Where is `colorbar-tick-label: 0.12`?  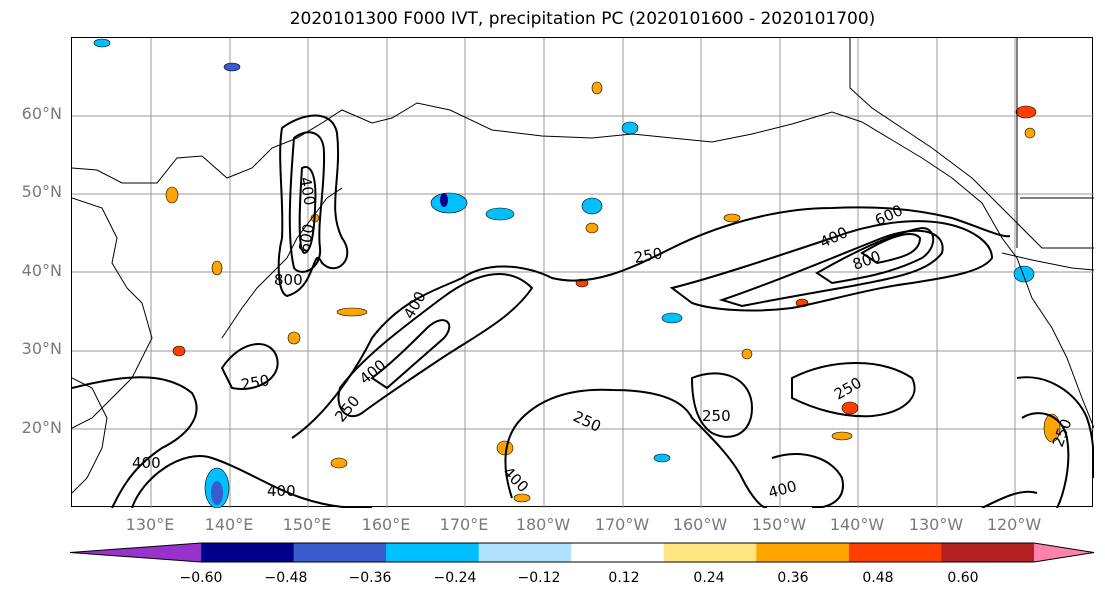
colorbar-tick-label: 0.12 is located at coordinates (624, 578).